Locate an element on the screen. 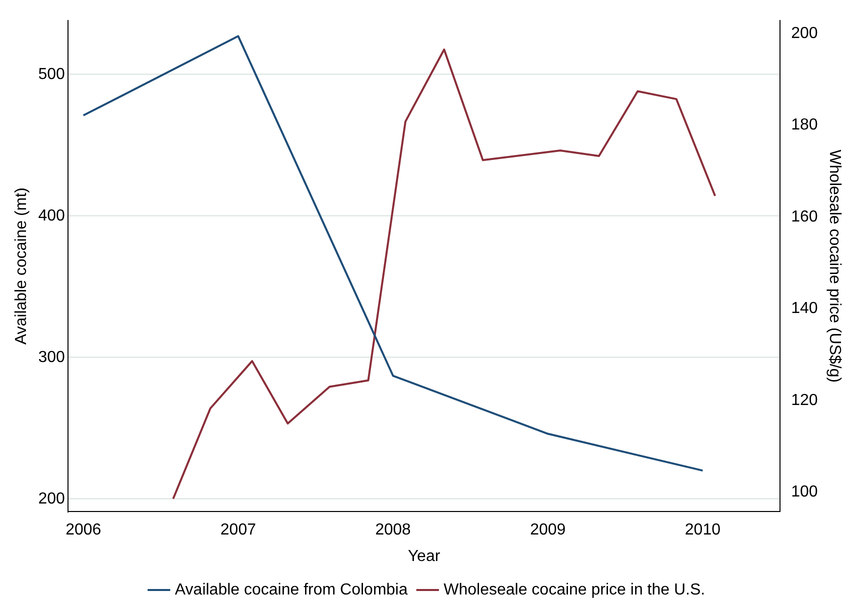  x-tick-label: 2009 is located at coordinates (548, 530).